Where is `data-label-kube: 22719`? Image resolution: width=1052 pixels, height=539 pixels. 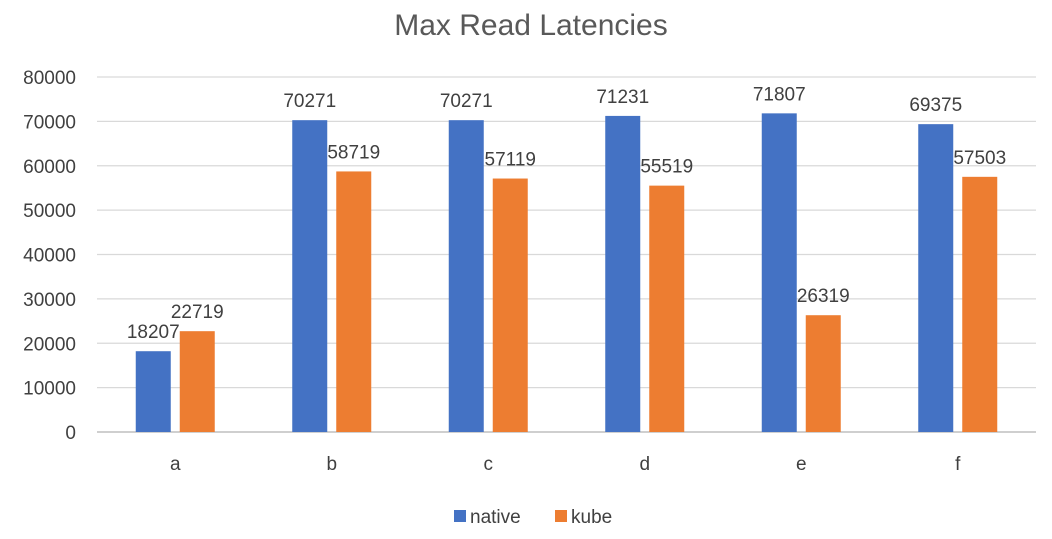 data-label-kube: 22719 is located at coordinates (197, 312).